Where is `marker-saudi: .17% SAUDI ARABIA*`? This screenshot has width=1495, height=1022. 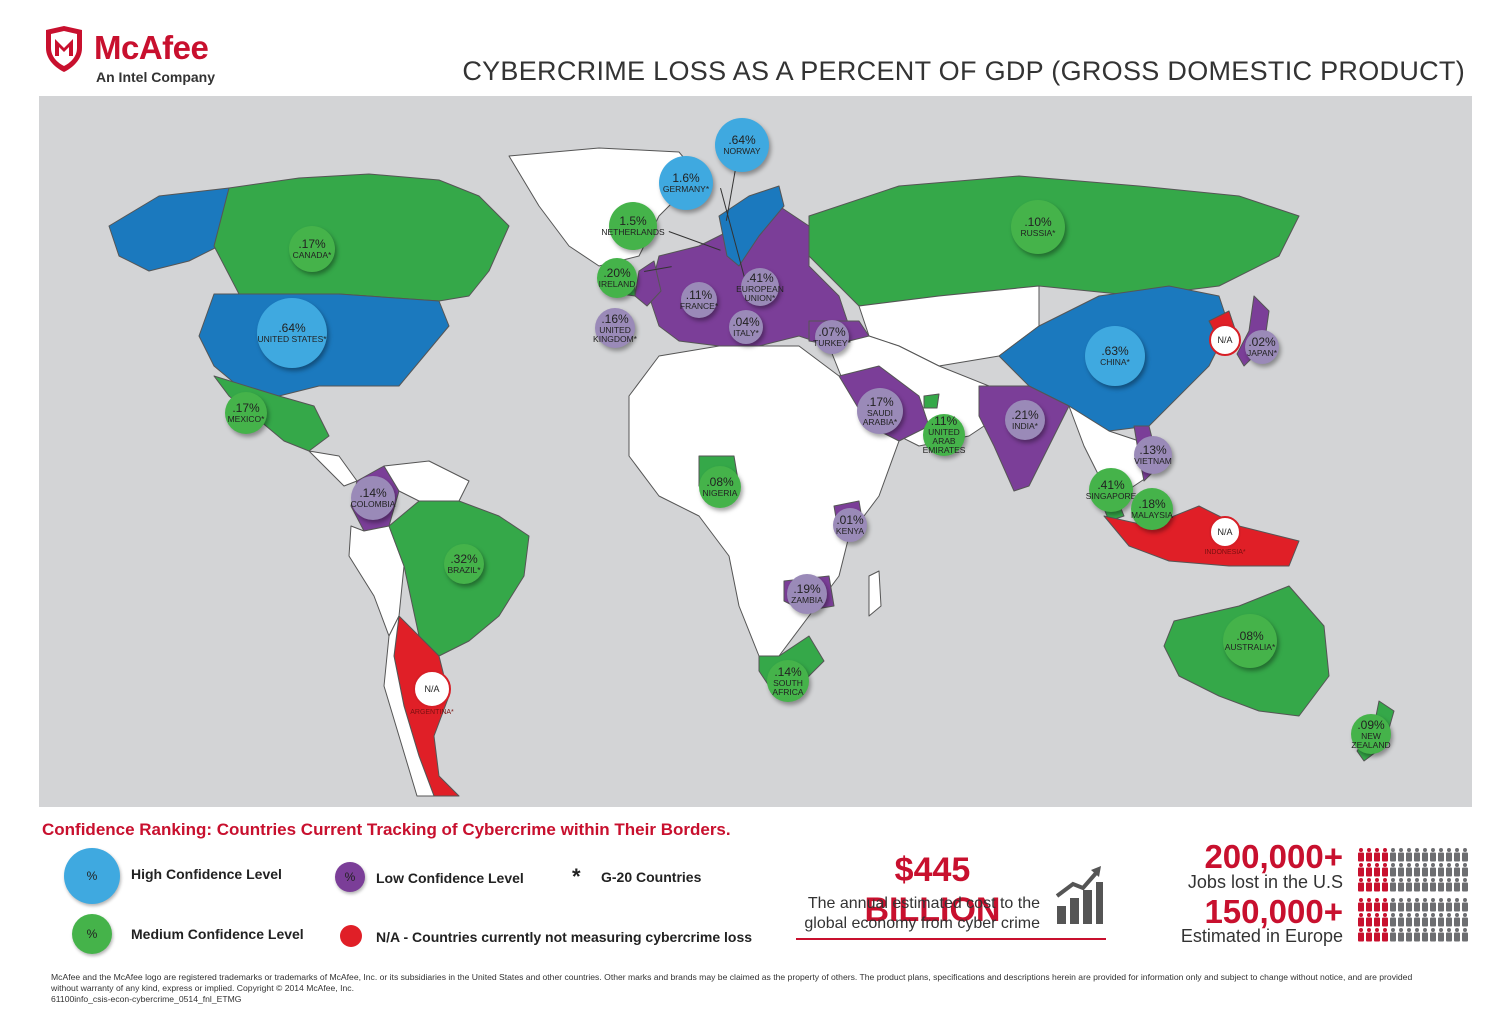 marker-saudi: .17% SAUDI ARABIA* is located at coordinates (880, 411).